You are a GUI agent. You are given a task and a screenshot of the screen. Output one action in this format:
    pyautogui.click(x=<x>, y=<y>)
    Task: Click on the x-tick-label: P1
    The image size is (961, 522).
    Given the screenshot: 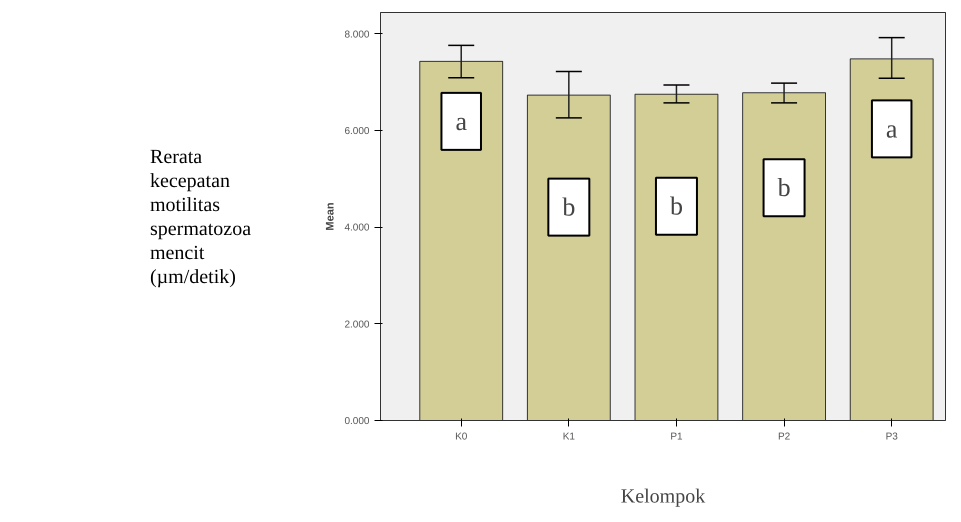 What is the action you would take?
    pyautogui.click(x=677, y=437)
    